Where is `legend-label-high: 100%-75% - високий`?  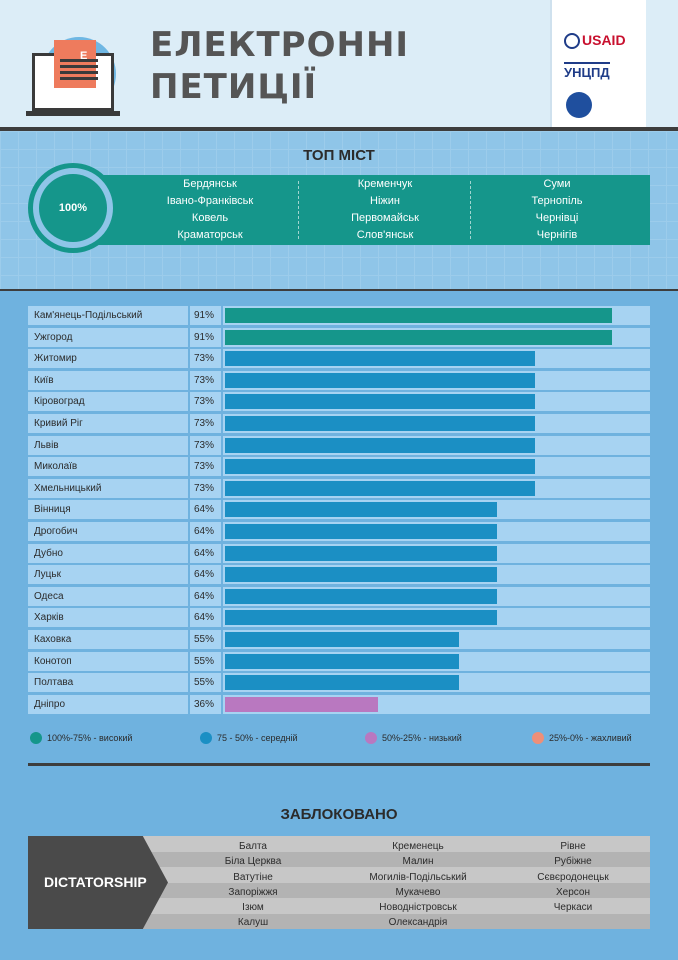
legend-label-high: 100%-75% - високий is located at coordinates (90, 738).